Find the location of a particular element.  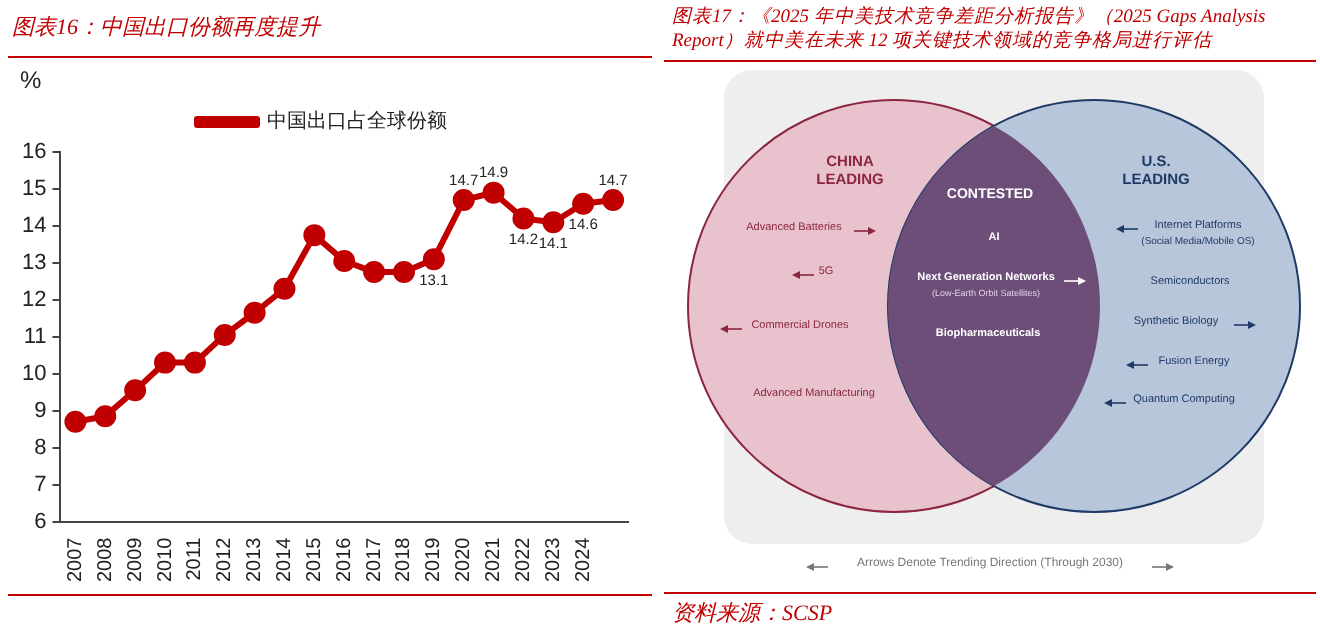

x-tick-label: 2009 is located at coordinates (135, 559).